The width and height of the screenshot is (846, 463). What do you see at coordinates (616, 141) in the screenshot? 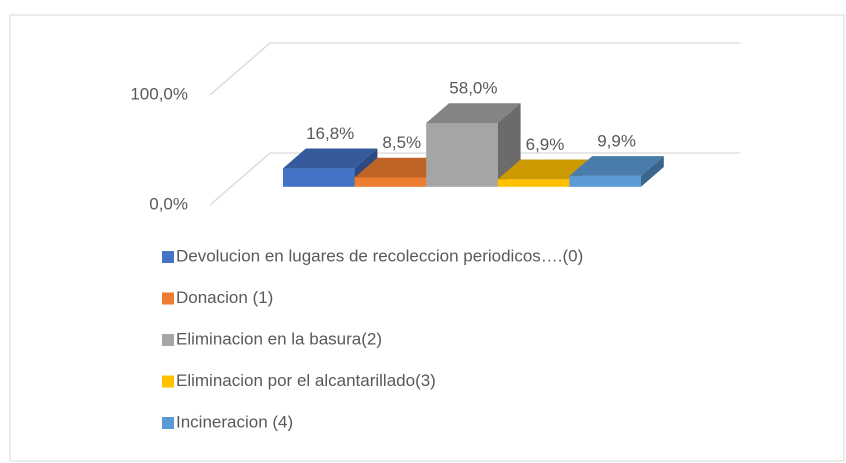
I see `value-label: 9,9%` at bounding box center [616, 141].